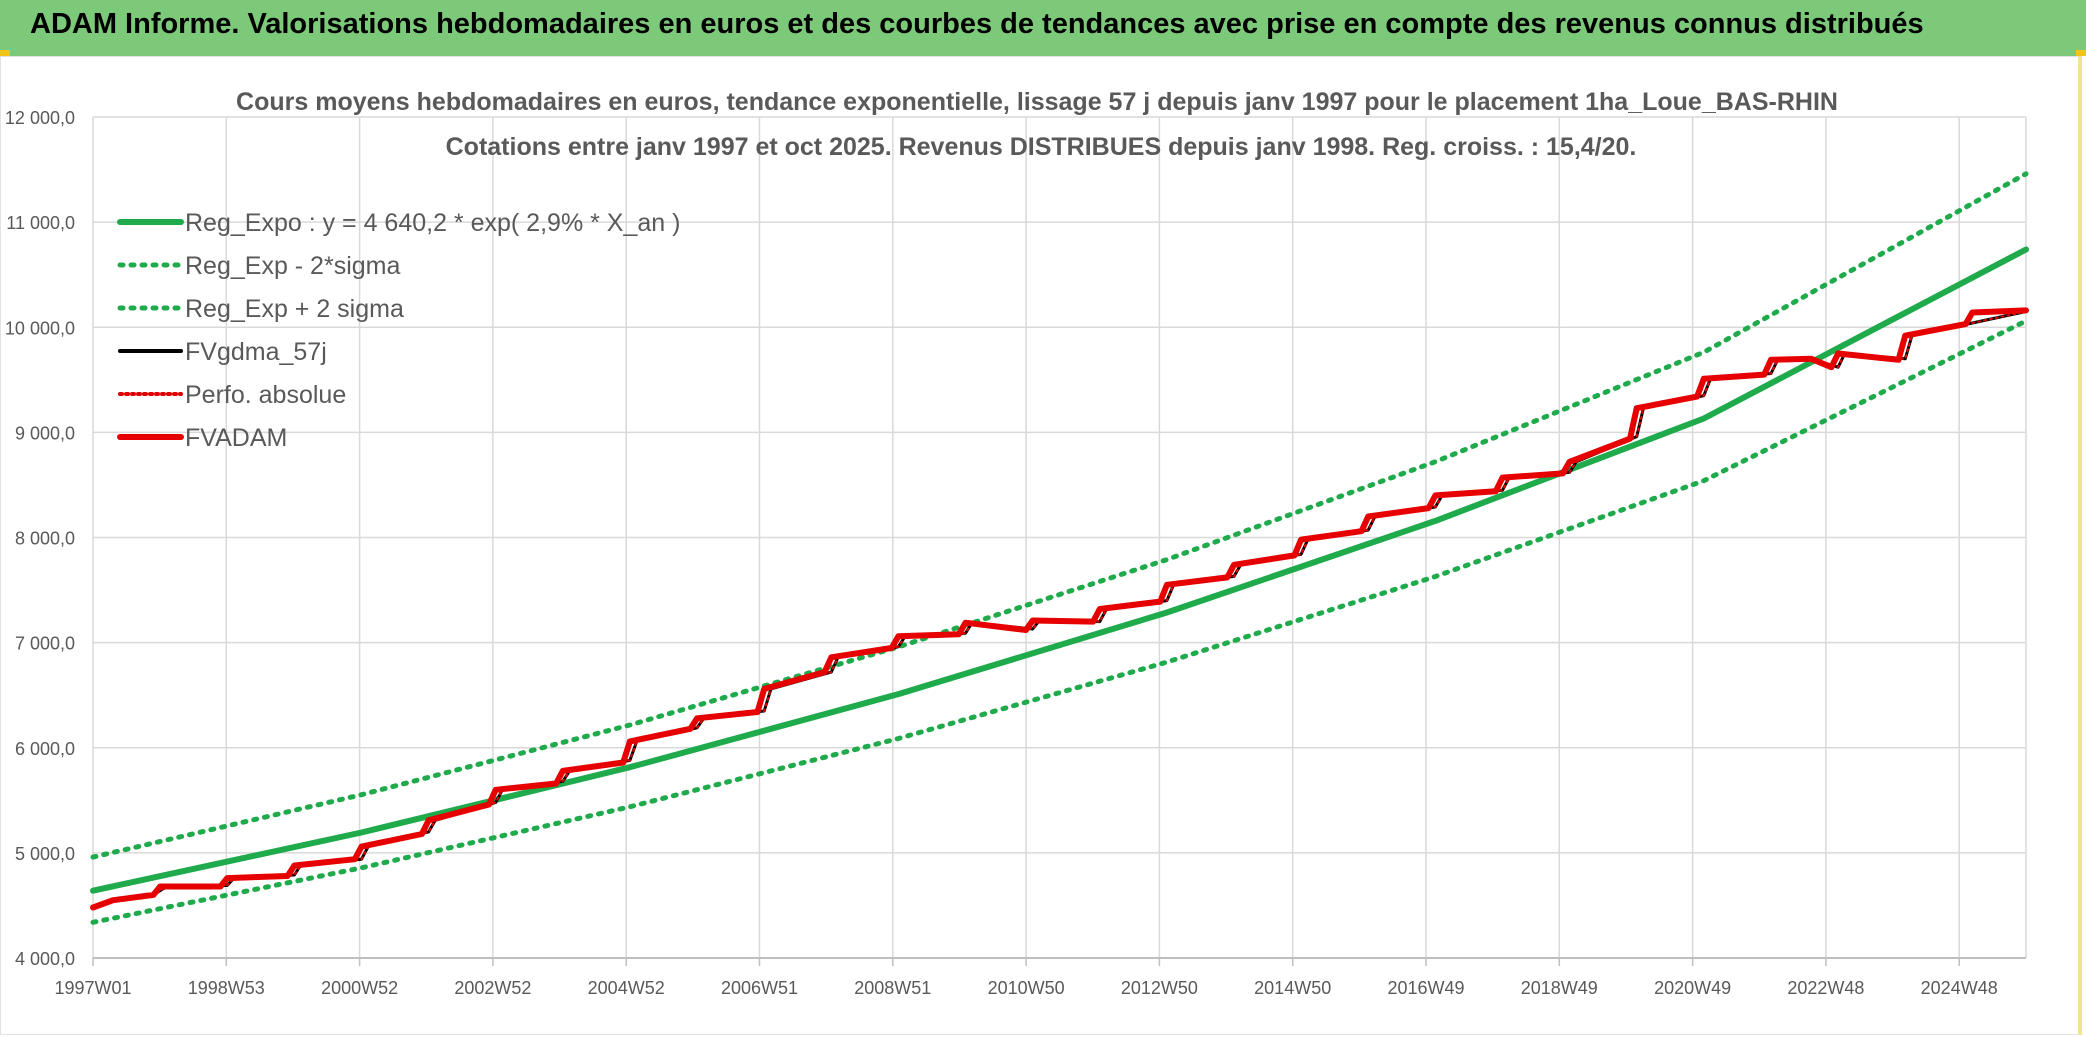 Image resolution: width=2086 pixels, height=1037 pixels. I want to click on y-tick-label: 4 000,0, so click(45, 959).